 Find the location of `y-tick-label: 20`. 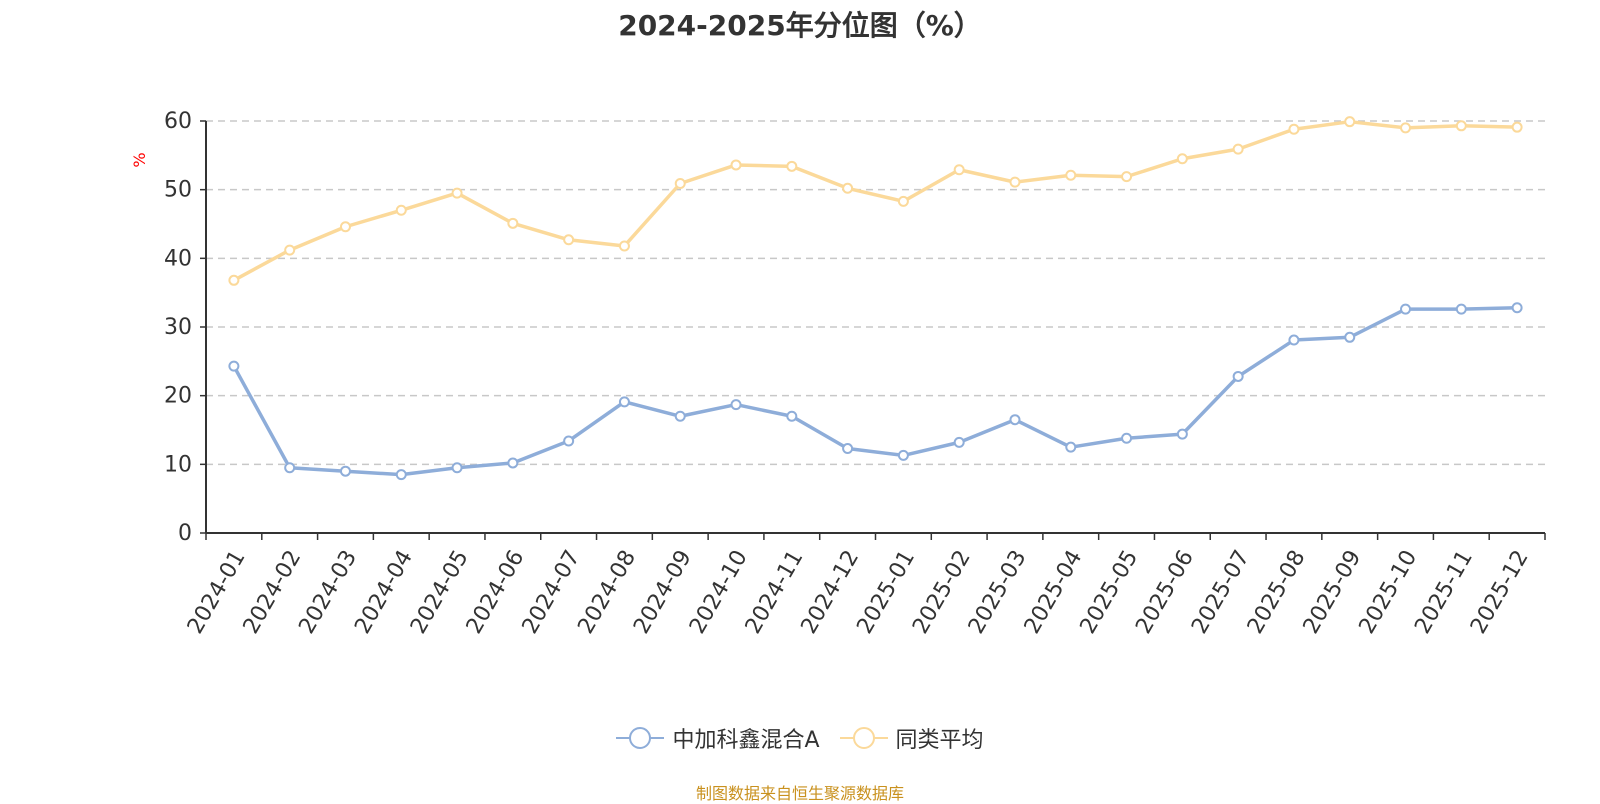

y-tick-label: 20 is located at coordinates (178, 396).